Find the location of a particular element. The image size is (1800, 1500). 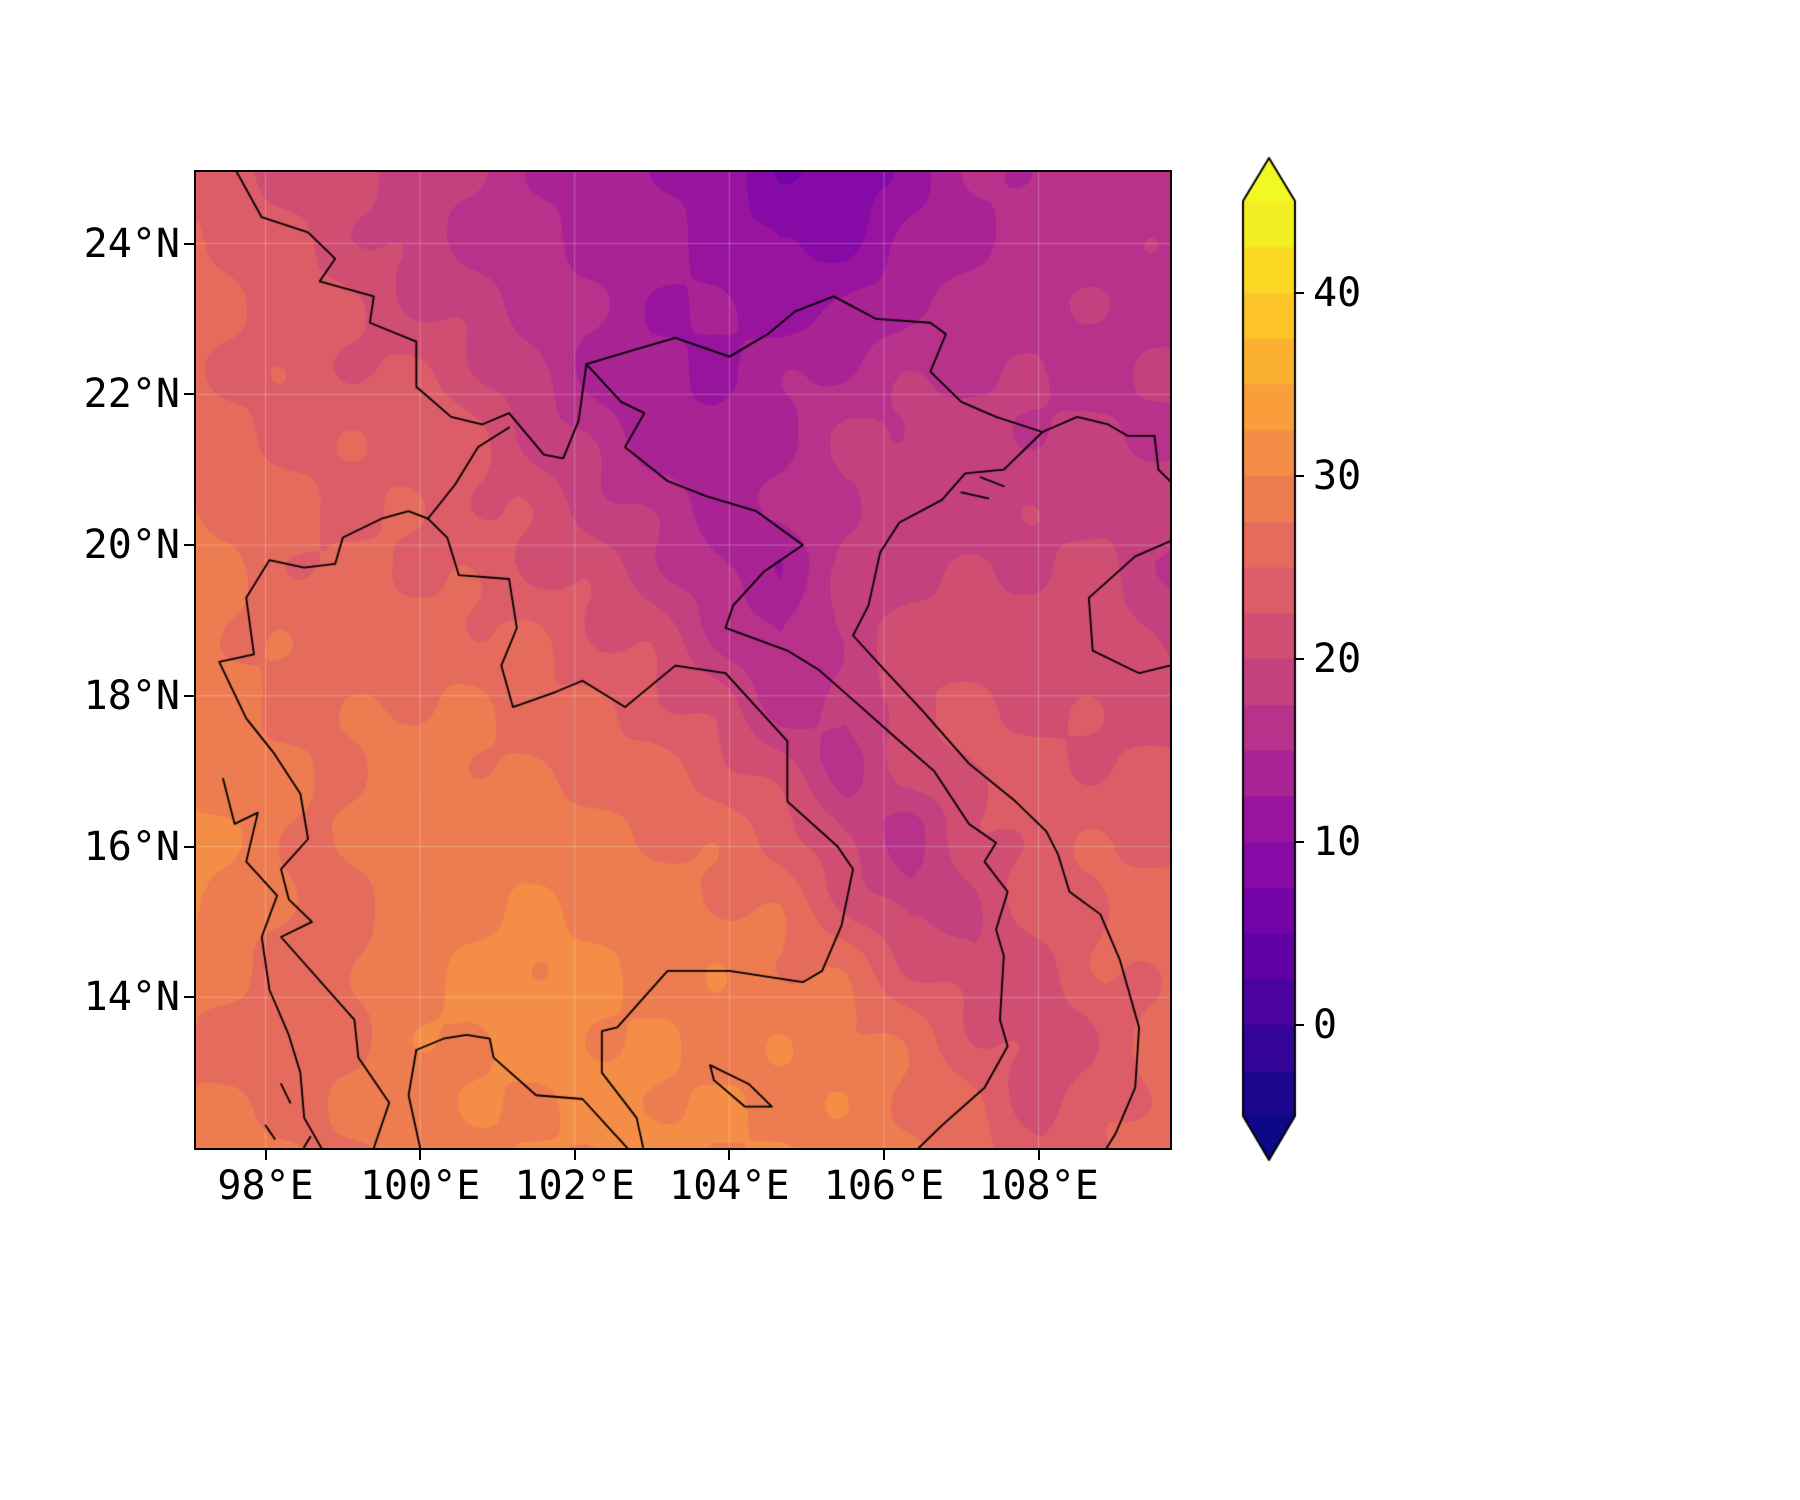

colorbar-tick-label: 40 is located at coordinates (1337, 292).